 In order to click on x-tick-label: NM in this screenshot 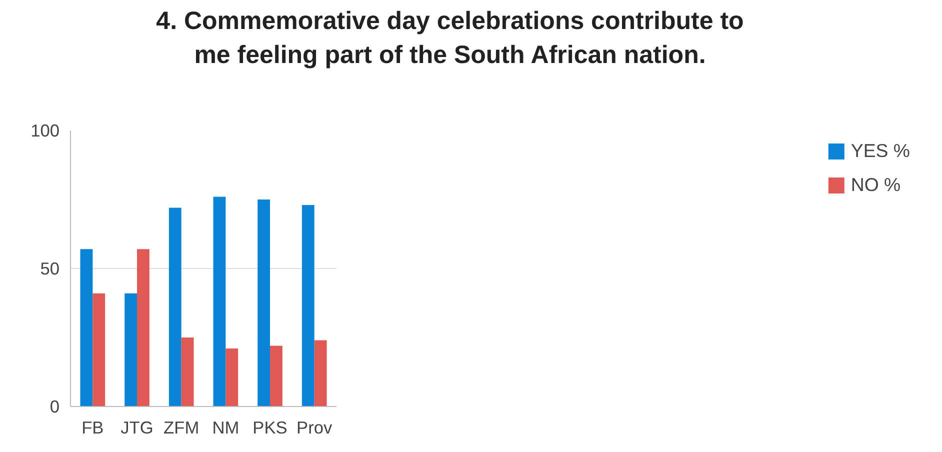, I will do `click(226, 428)`.